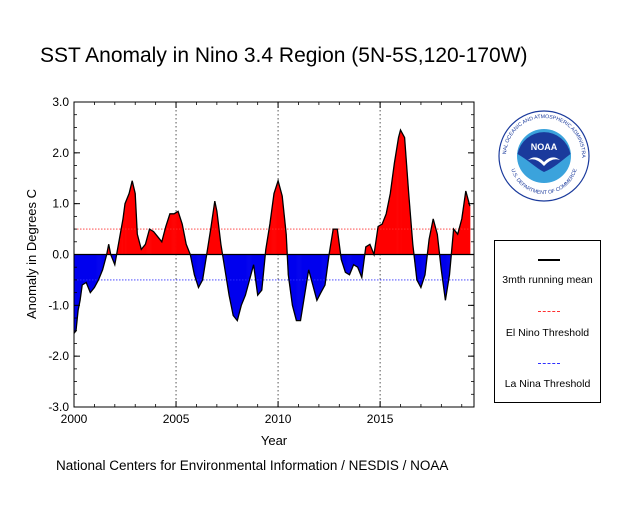 Image resolution: width=617 pixels, height=507 pixels. What do you see at coordinates (380, 419) in the screenshot?
I see `x-tick-label: 2015` at bounding box center [380, 419].